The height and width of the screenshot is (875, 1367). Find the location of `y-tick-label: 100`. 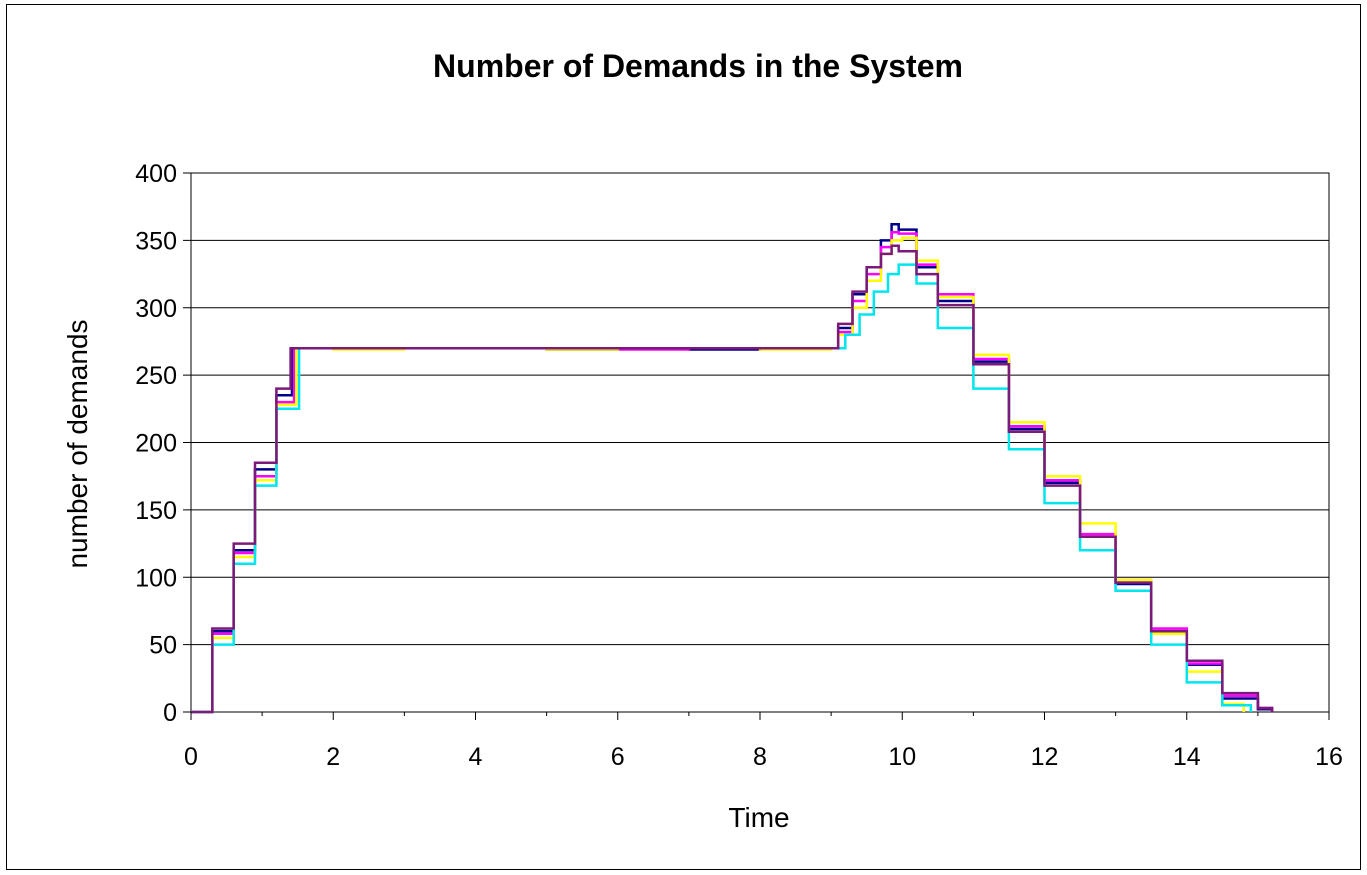

y-tick-label: 100 is located at coordinates (156, 578).